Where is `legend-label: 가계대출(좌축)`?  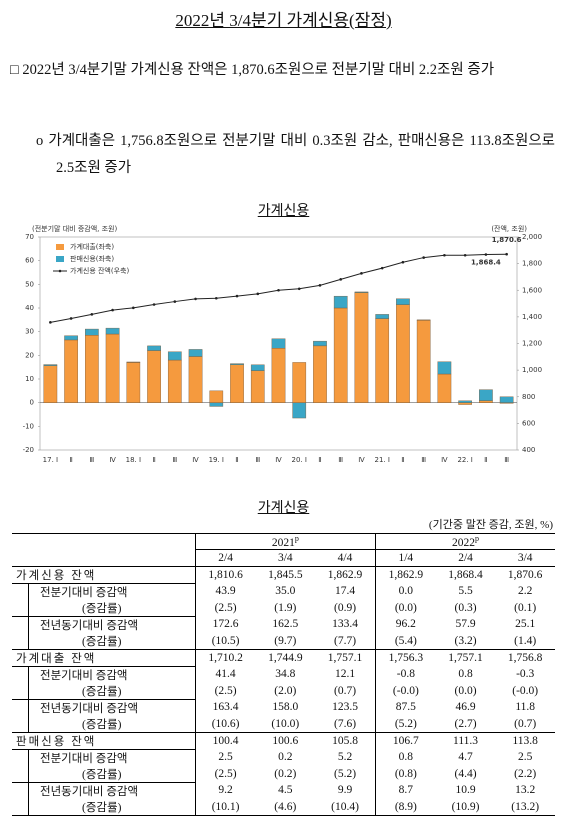
legend-label: 가계대출(좌축) is located at coordinates (92, 246).